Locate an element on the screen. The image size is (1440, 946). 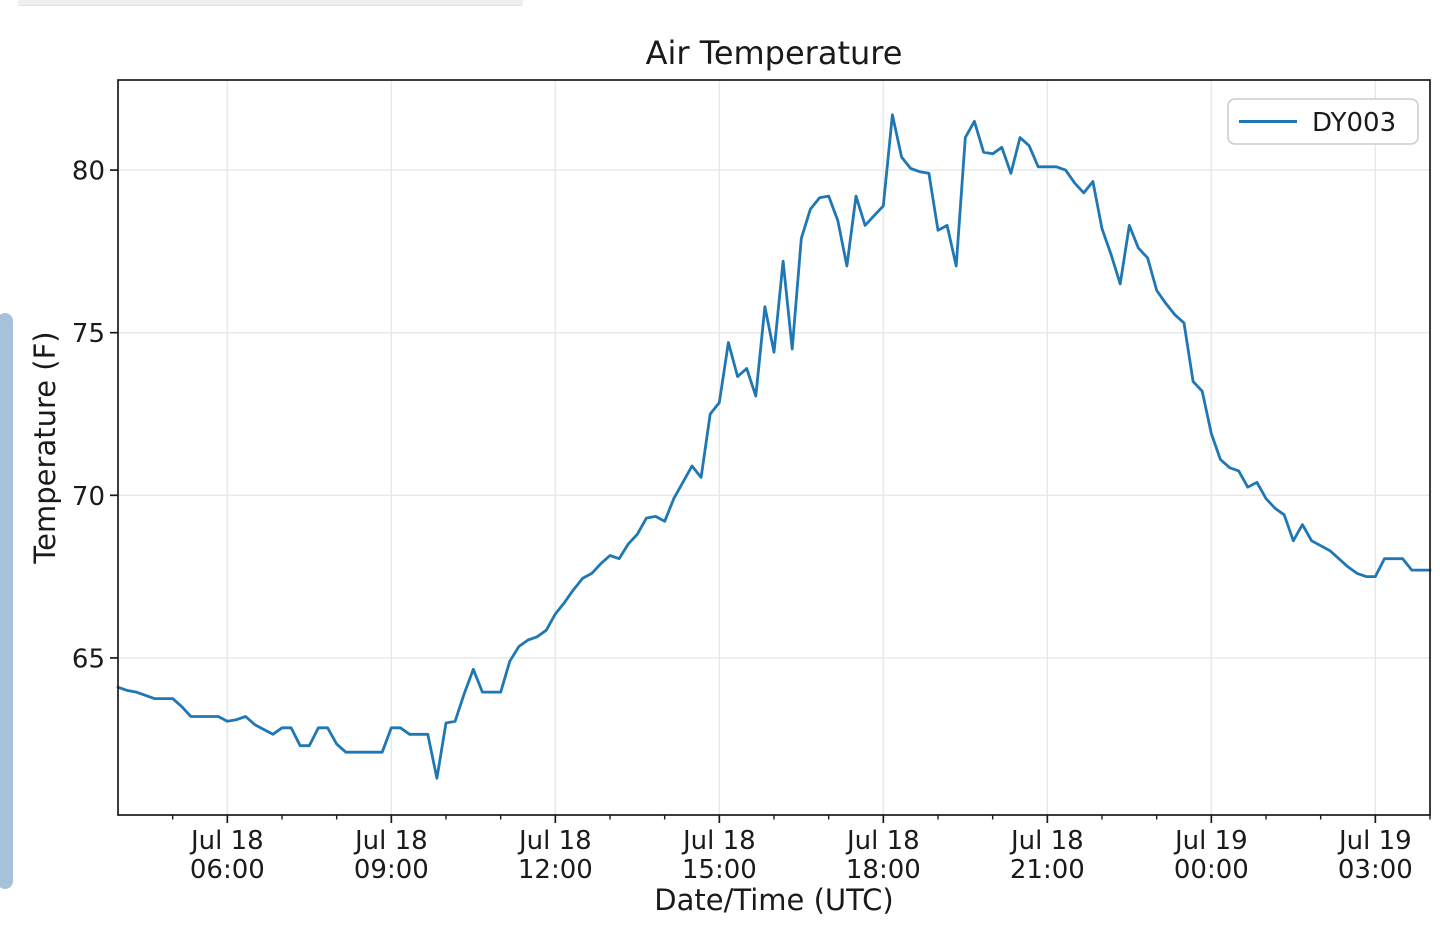
x-tick-label: 09:00 is located at coordinates (391, 870).